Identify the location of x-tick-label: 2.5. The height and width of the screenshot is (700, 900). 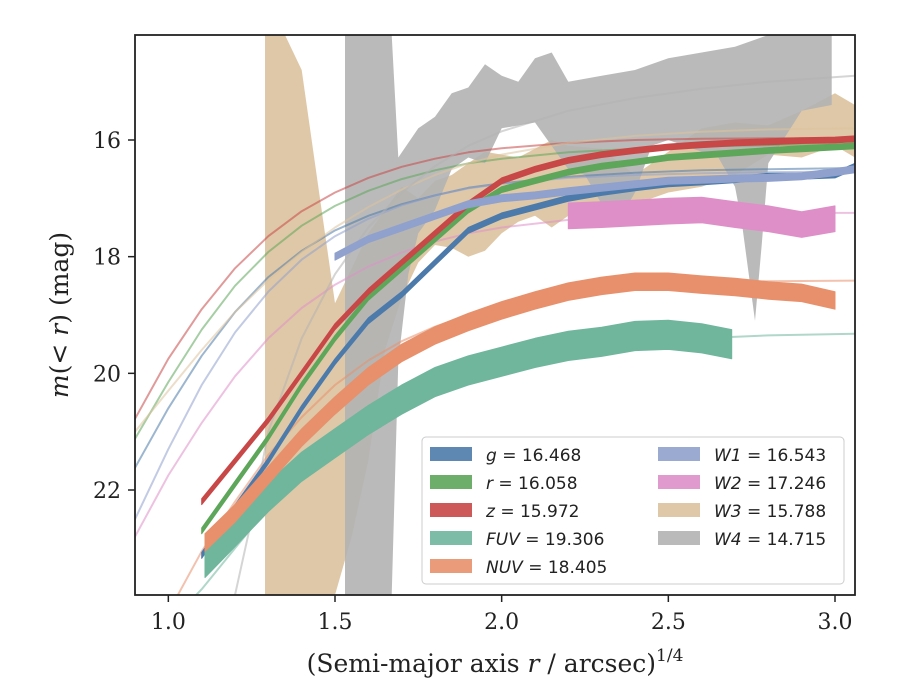
(668, 622).